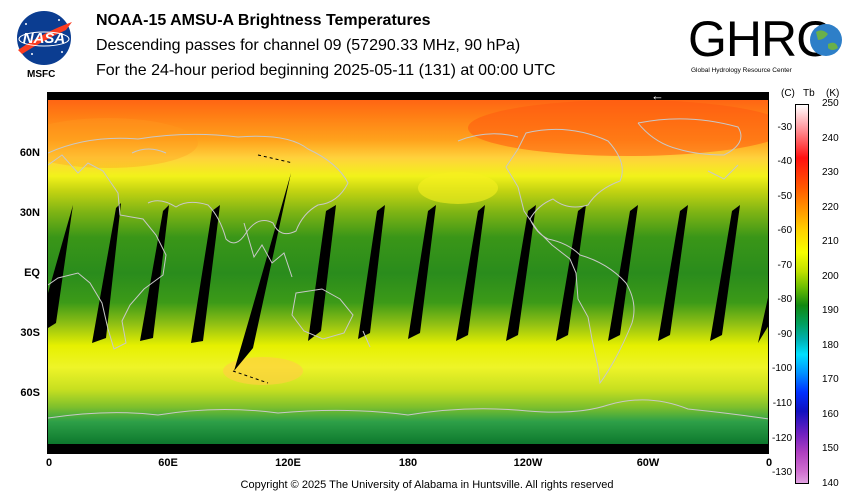 This screenshot has width=854, height=502. What do you see at coordinates (657, 98) in the screenshot?
I see `orbit-direction-arrow: ←` at bounding box center [657, 98].